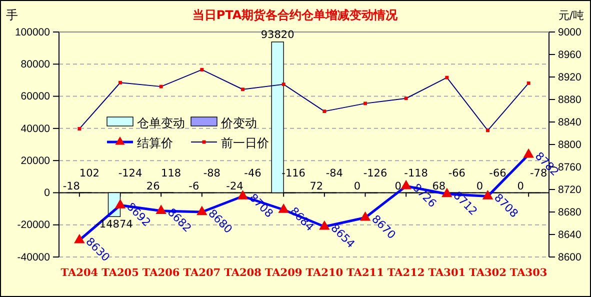 This screenshot has width=591, height=297. I want to click on data-label: -88, so click(211, 174).